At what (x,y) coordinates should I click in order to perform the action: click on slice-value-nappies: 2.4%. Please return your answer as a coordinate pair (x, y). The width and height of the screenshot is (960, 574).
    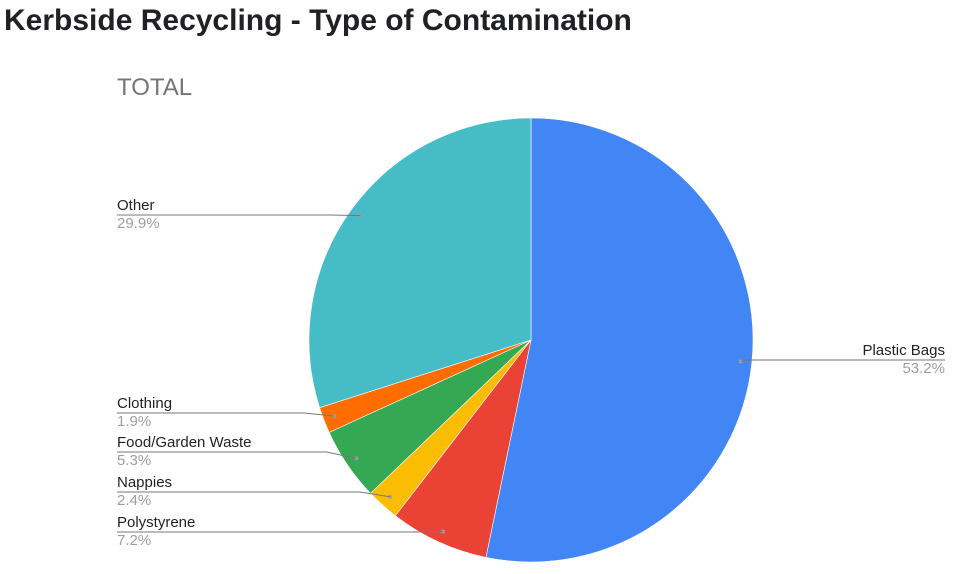
    Looking at the image, I should click on (134, 500).